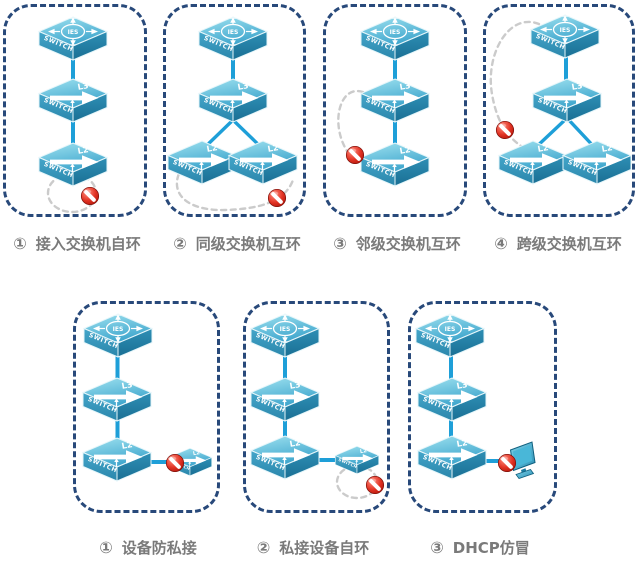  I want to click on caption-rogue-device-self-loop: ② 私接设备自环, so click(313, 547).